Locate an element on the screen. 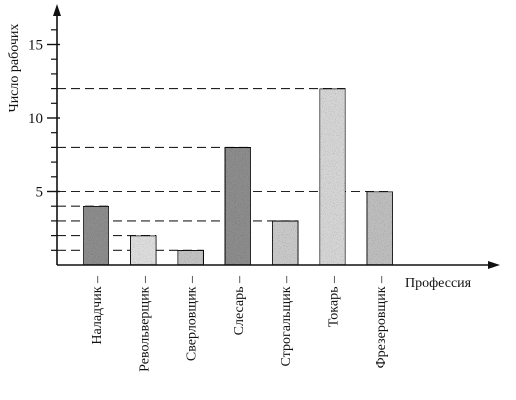 The width and height of the screenshot is (516, 400). y-tick-label: 5 is located at coordinates (40, 193).